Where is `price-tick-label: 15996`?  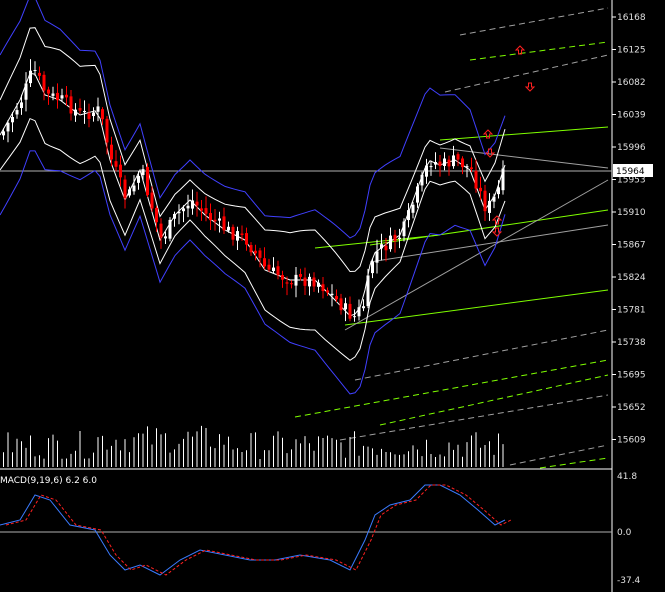
price-tick-label: 15996 is located at coordinates (631, 148).